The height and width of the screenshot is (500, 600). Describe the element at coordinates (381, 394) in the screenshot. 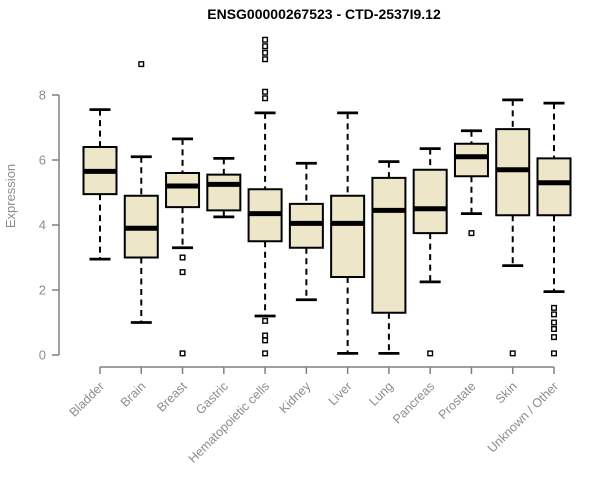

I see `x-category-label: Lung` at that location.